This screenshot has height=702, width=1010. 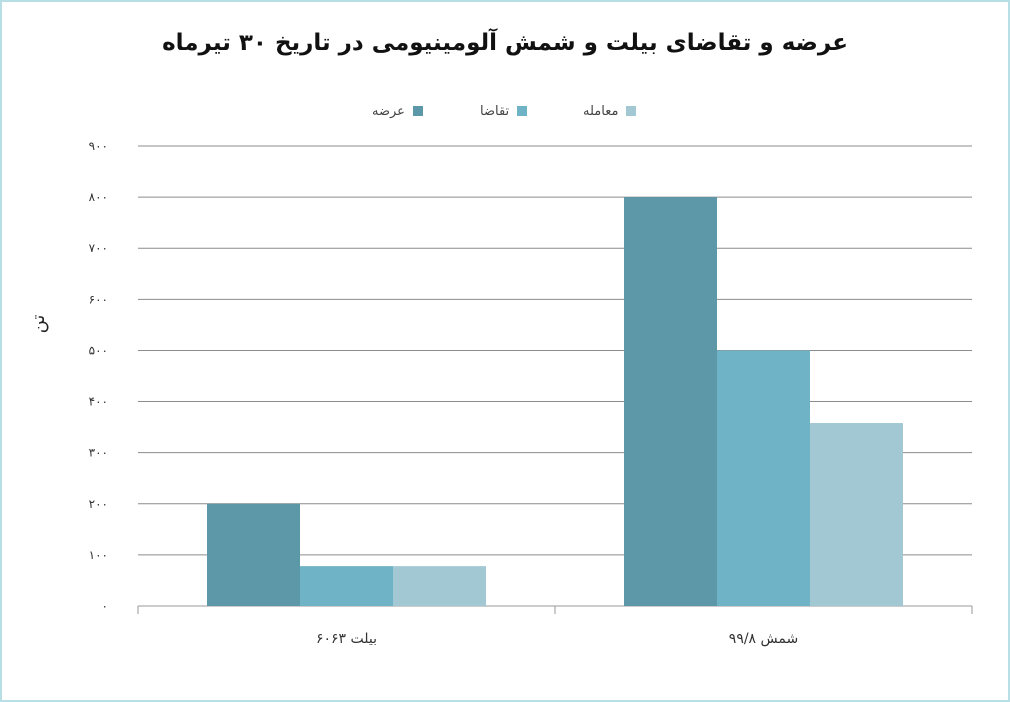 I want to click on legend-item-demand: تقاضا, so click(x=504, y=111).